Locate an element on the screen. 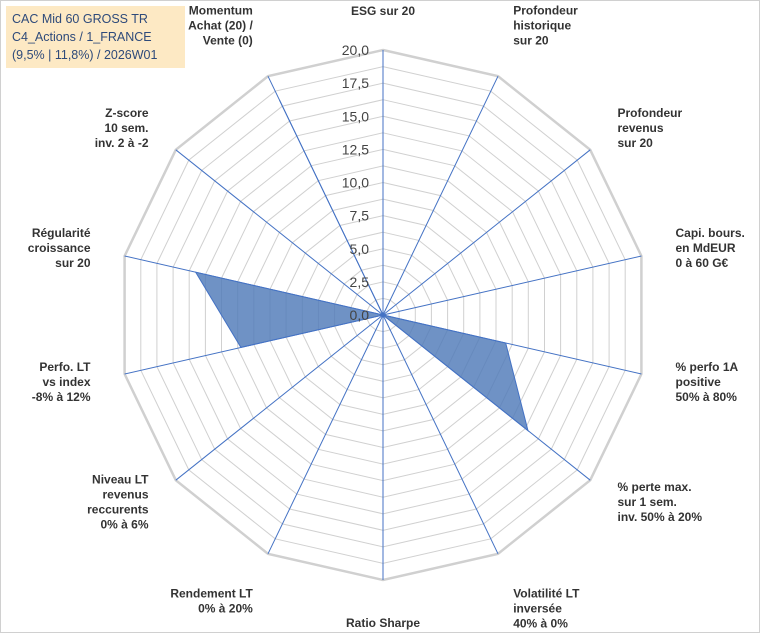 This screenshot has height=633, width=760. tick-label: 7,5 is located at coordinates (360, 216).